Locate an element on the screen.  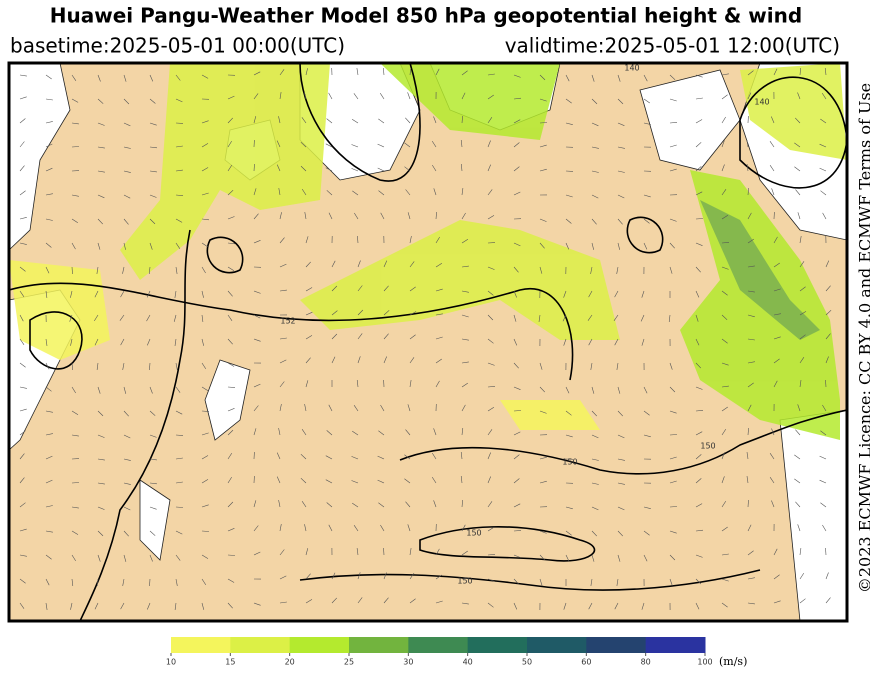
colorbar-tick-label: 80 is located at coordinates (646, 662).